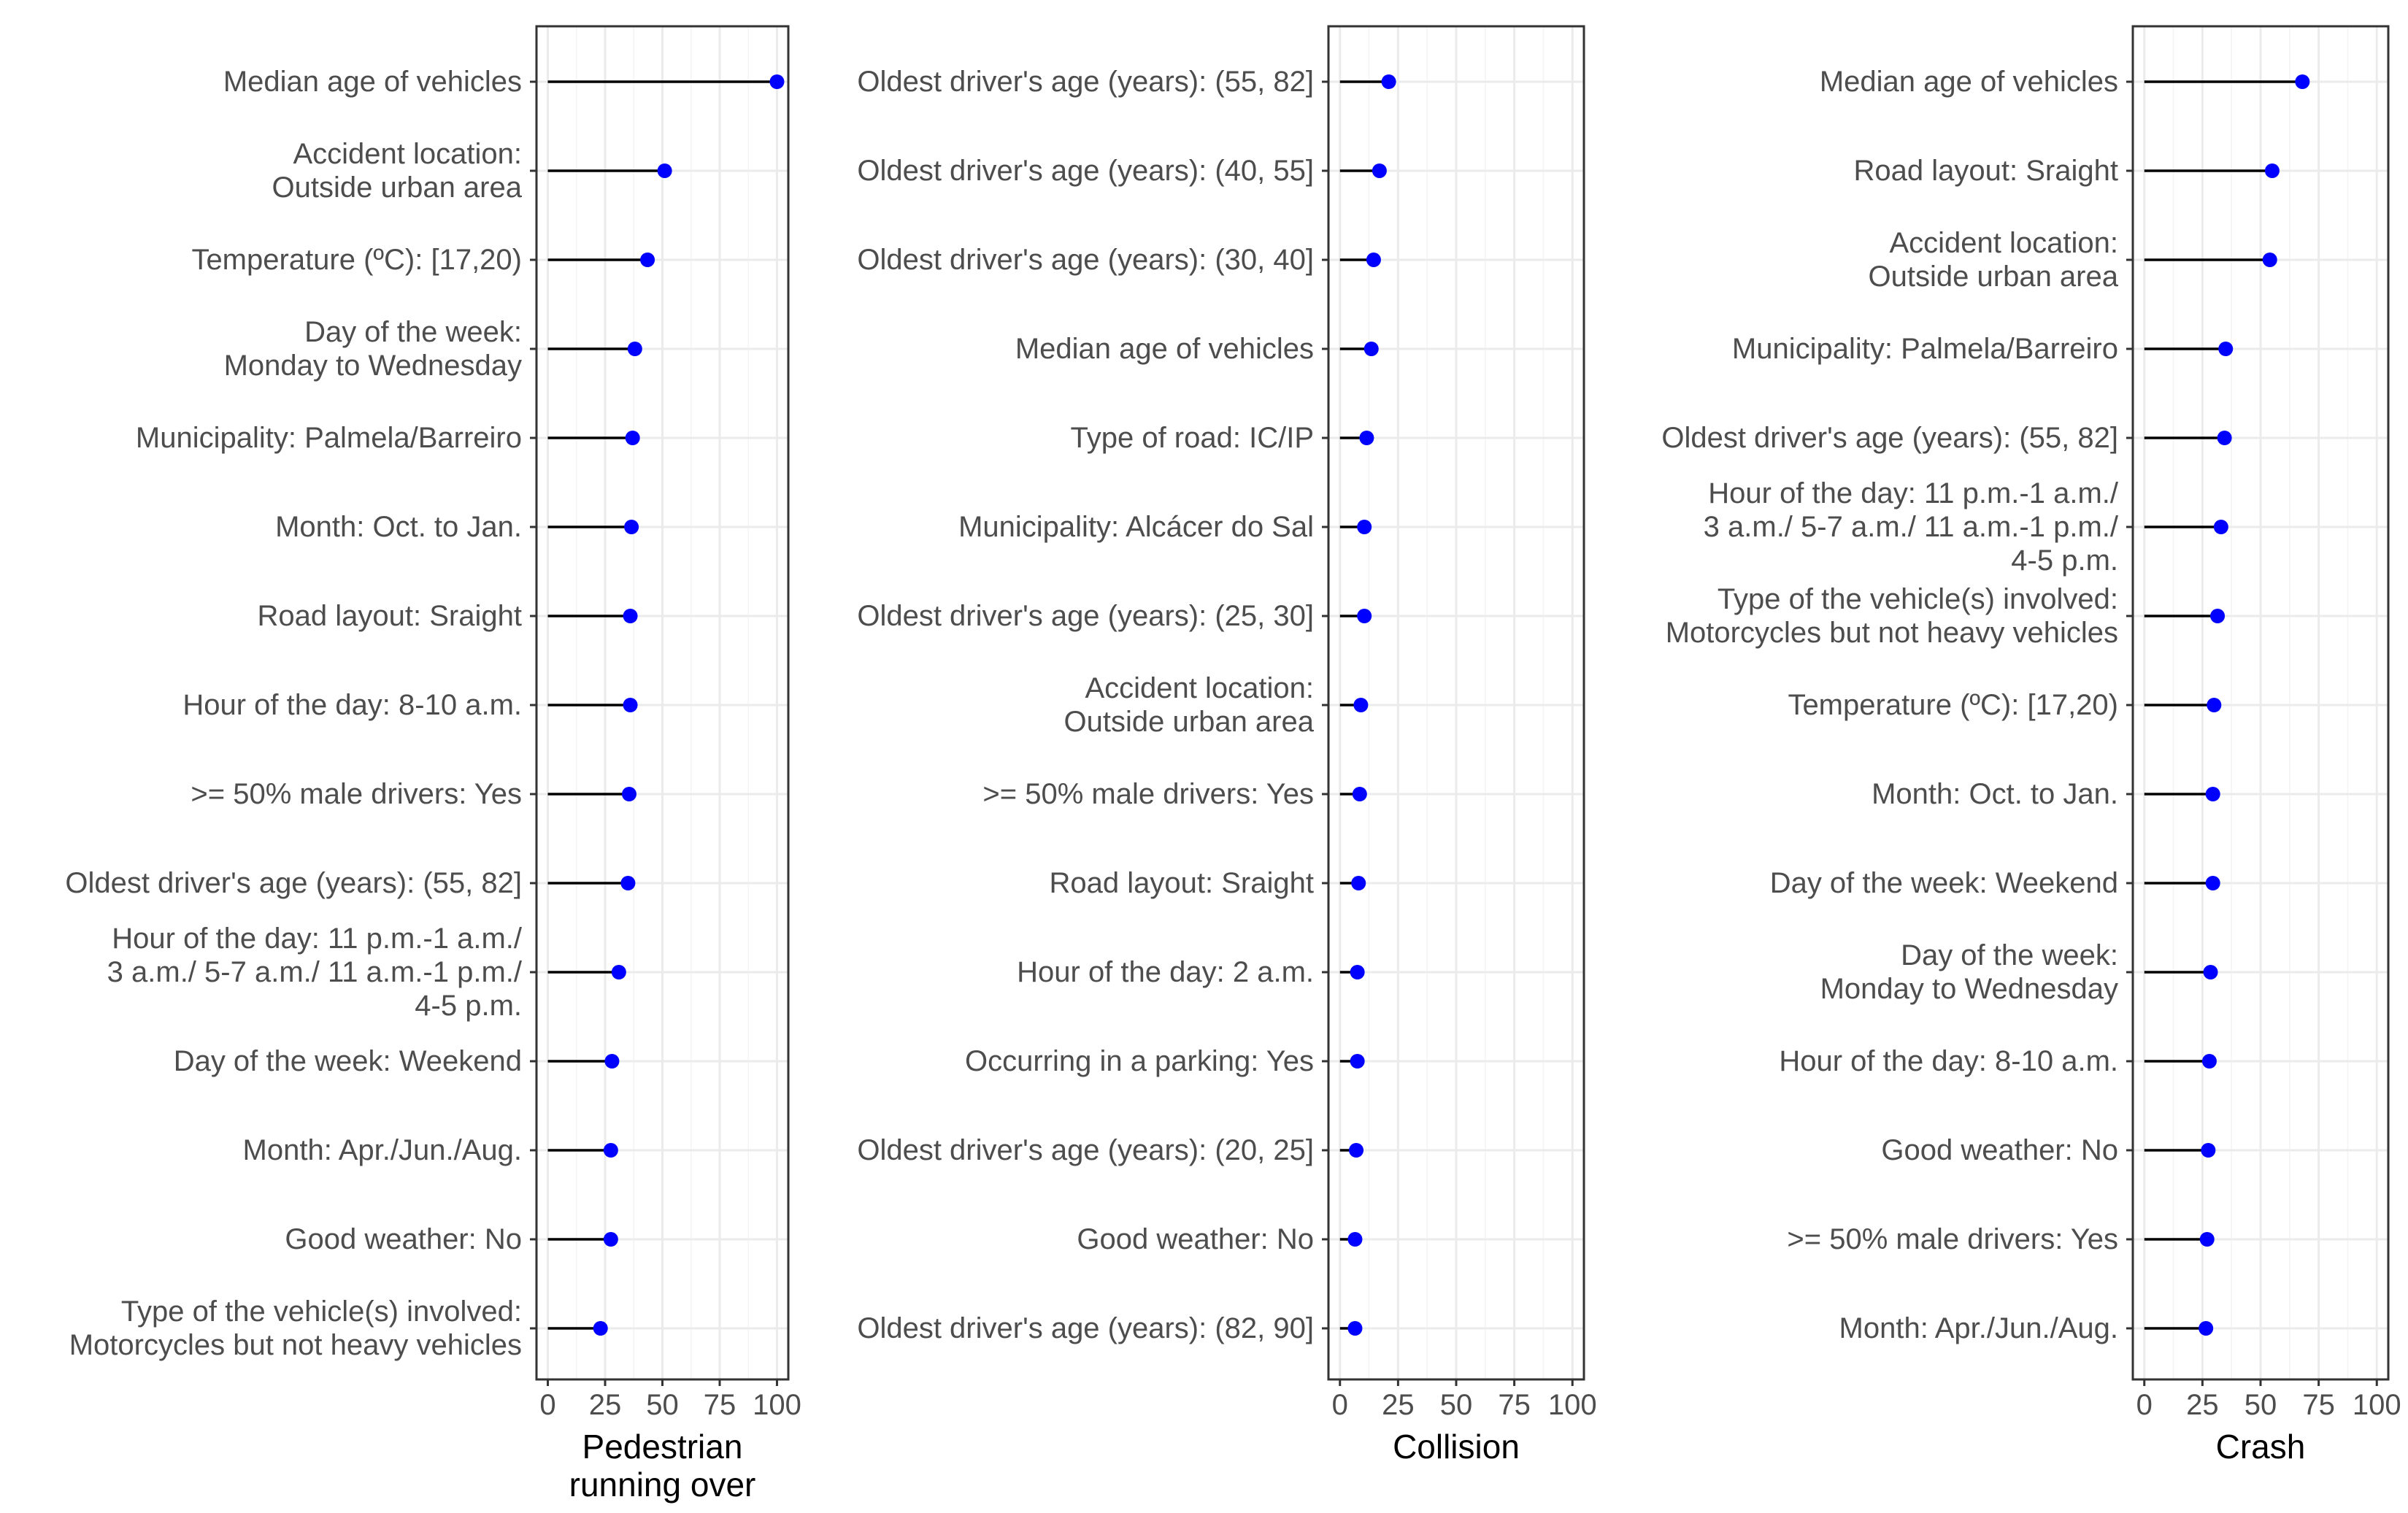 The width and height of the screenshot is (2408, 1513). Describe the element at coordinates (1139, 1061) in the screenshot. I see `category-label: Occurring in a parking: Yes` at that location.